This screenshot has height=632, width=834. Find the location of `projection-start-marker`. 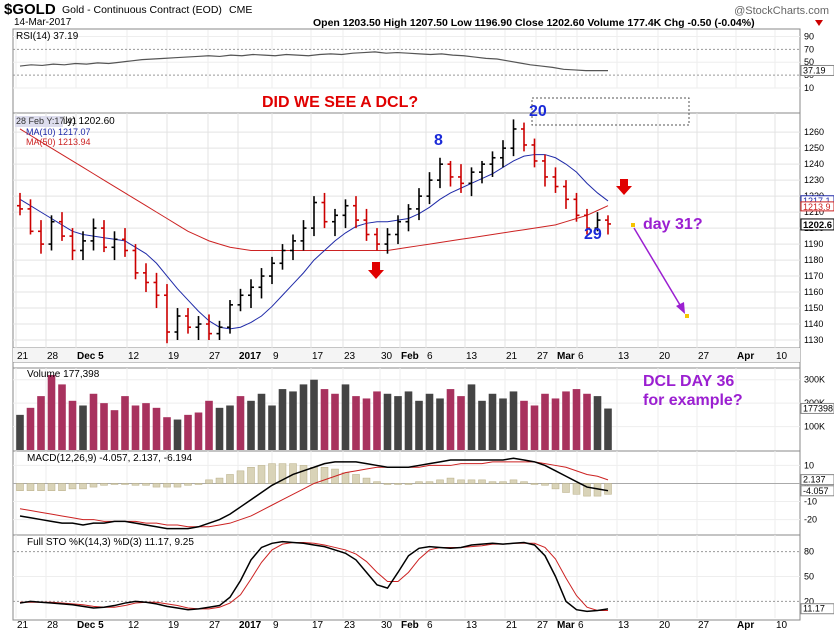

projection-start-marker is located at coordinates (633, 225).